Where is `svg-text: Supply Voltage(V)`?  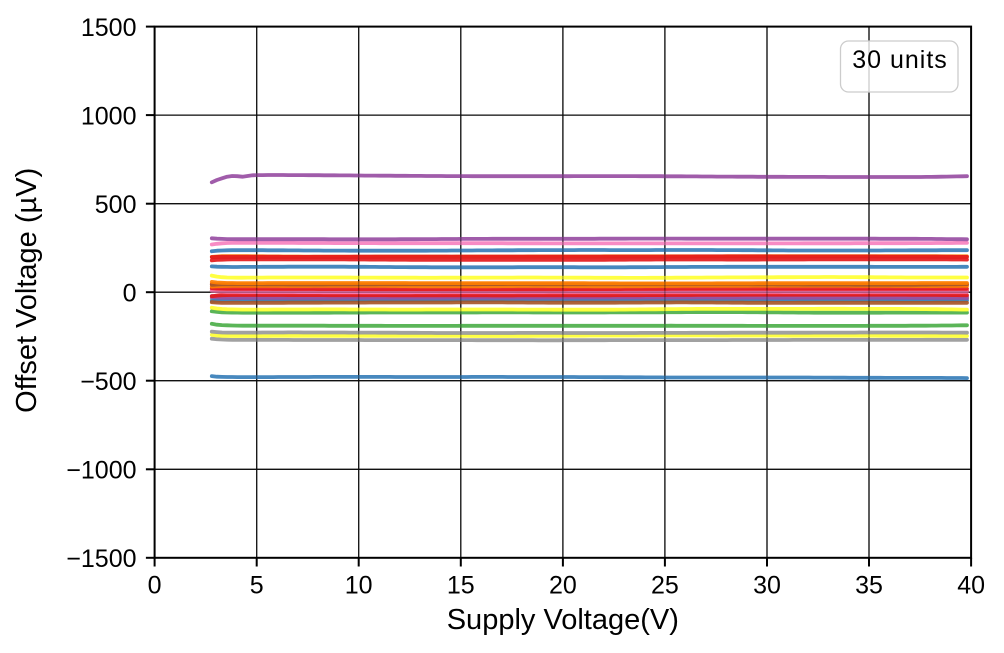 svg-text: Supply Voltage(V) is located at coordinates (563, 620).